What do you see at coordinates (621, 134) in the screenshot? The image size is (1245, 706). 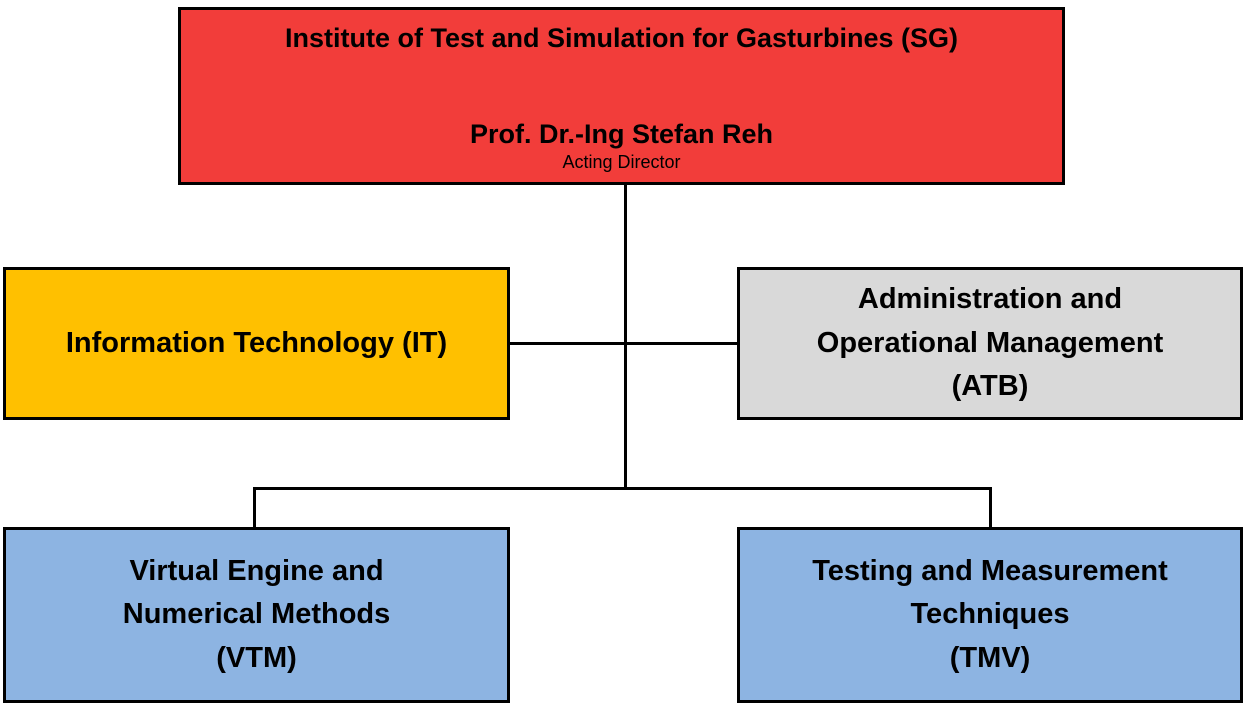 I see `director-name: Prof. Dr.-Ing Stefan Reh` at bounding box center [621, 134].